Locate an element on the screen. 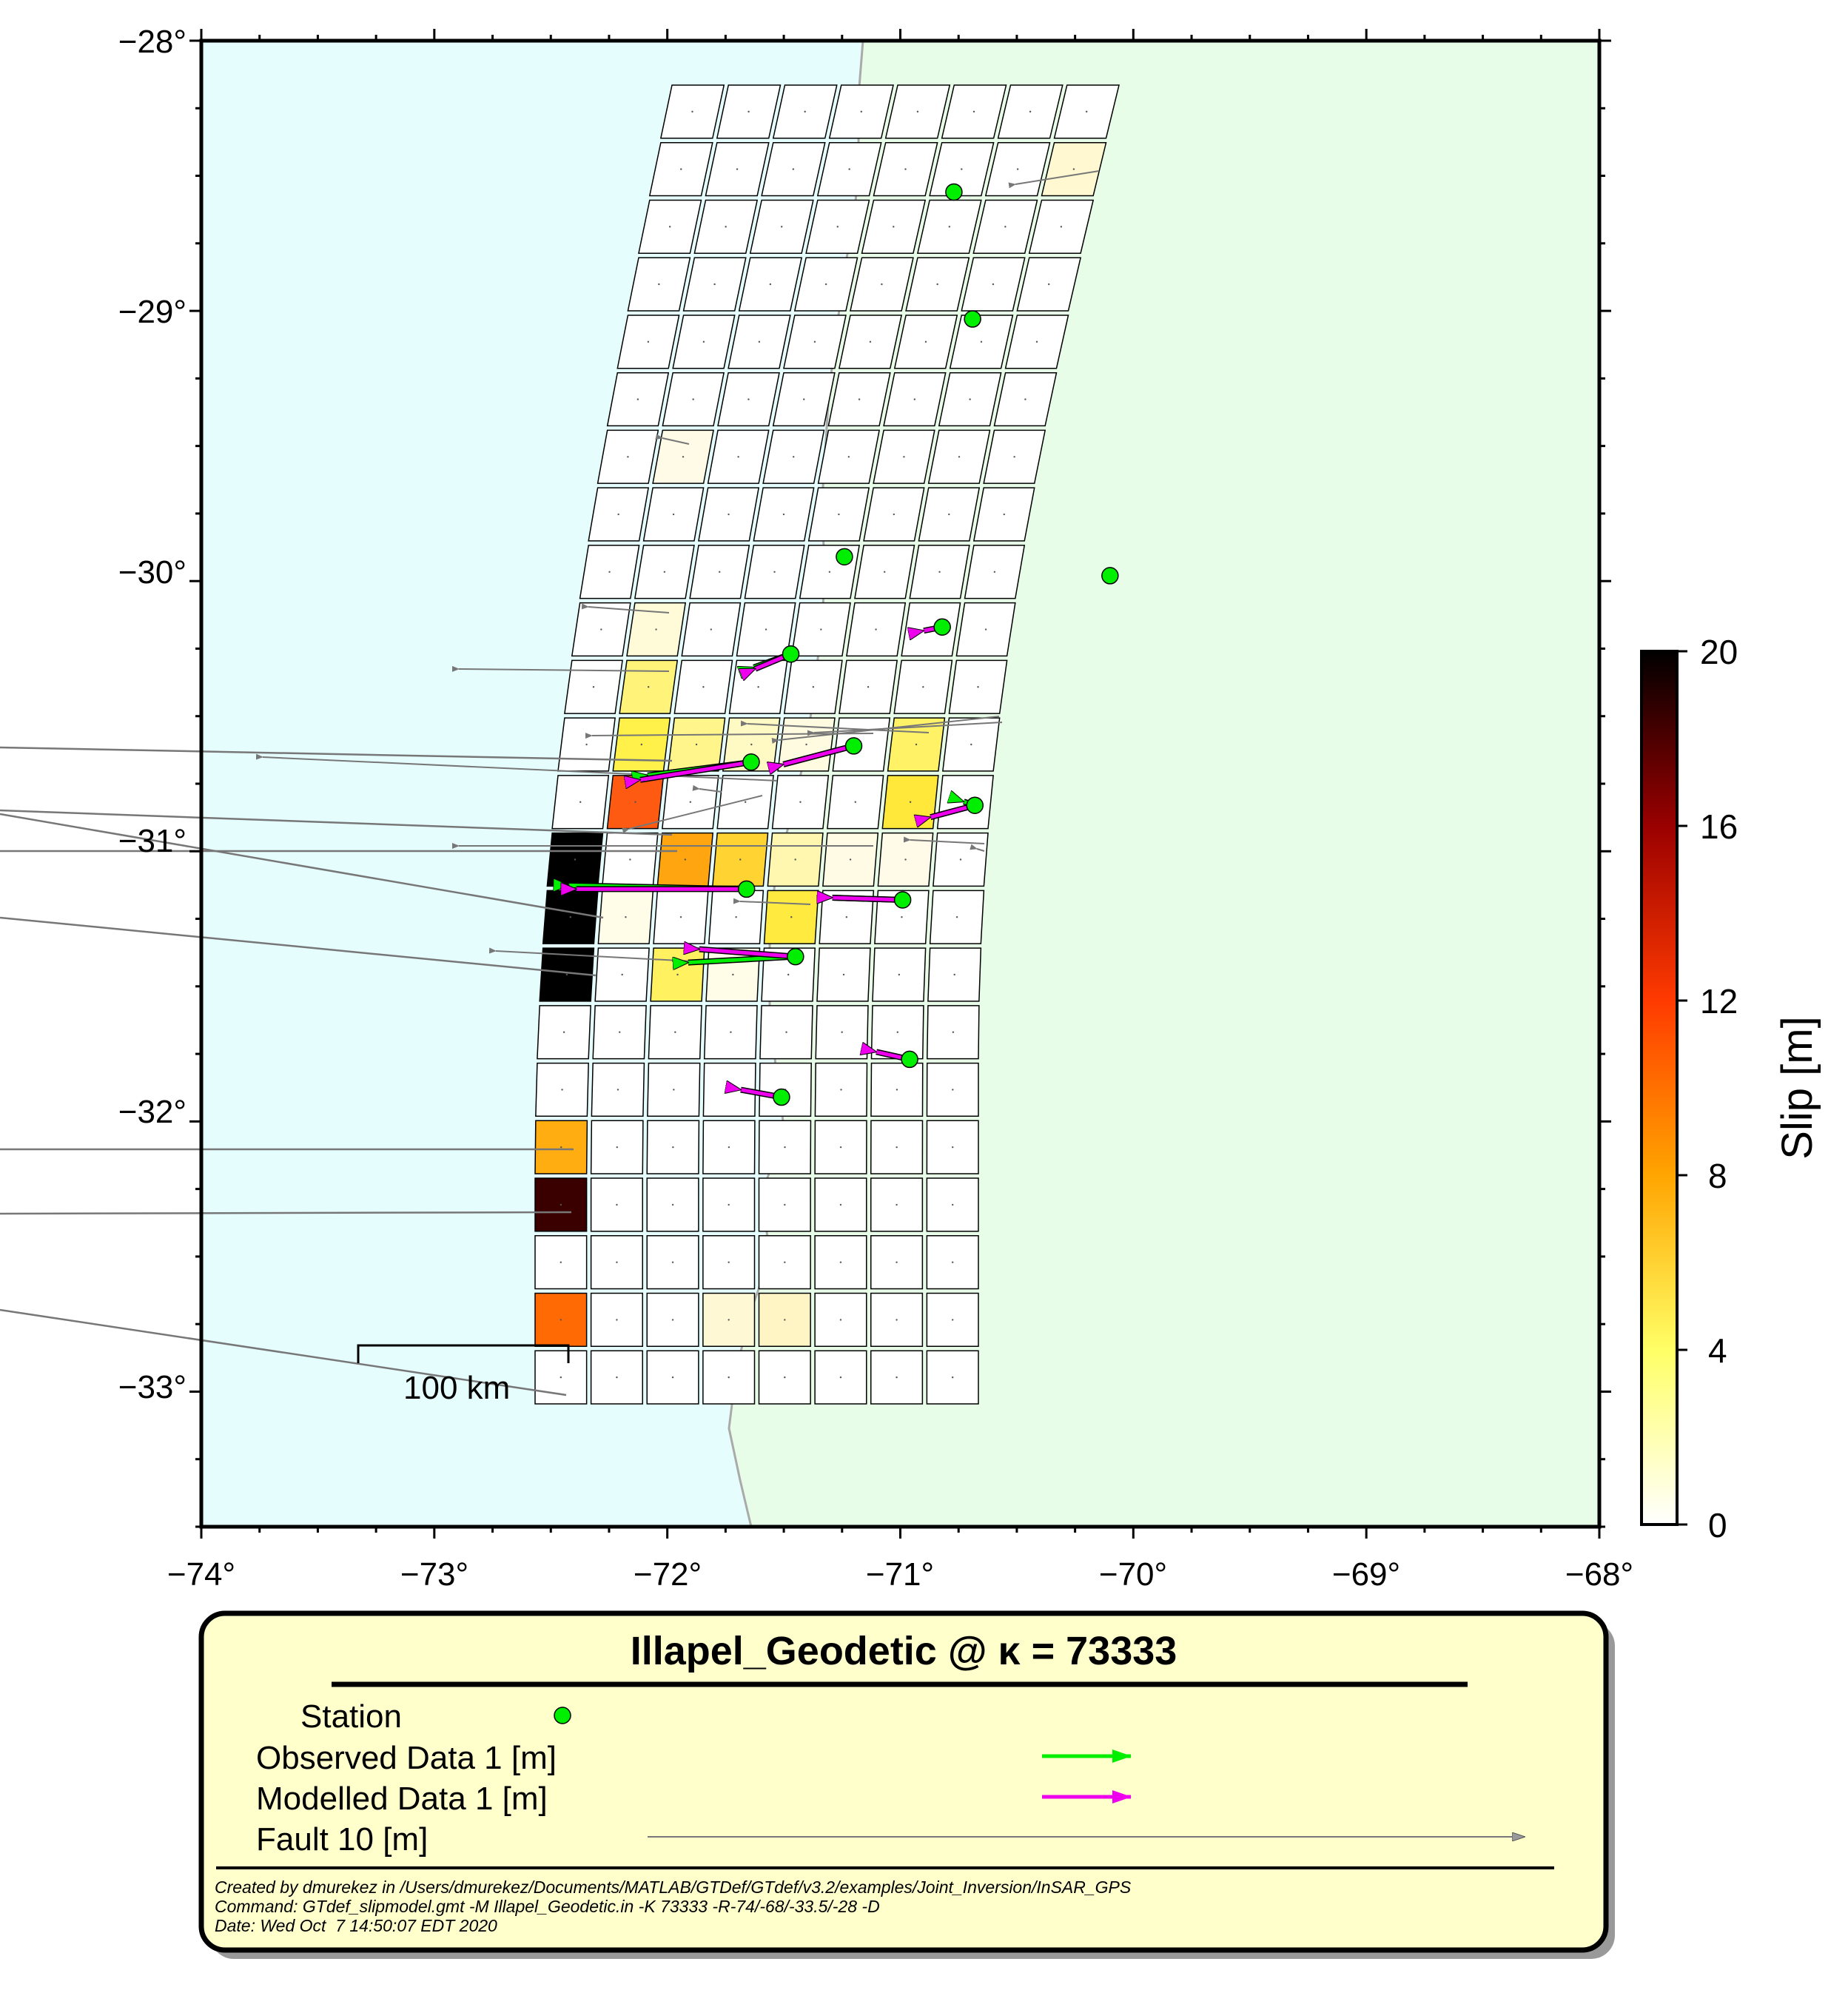  scale-bar: 100 km is located at coordinates (464, 1375).